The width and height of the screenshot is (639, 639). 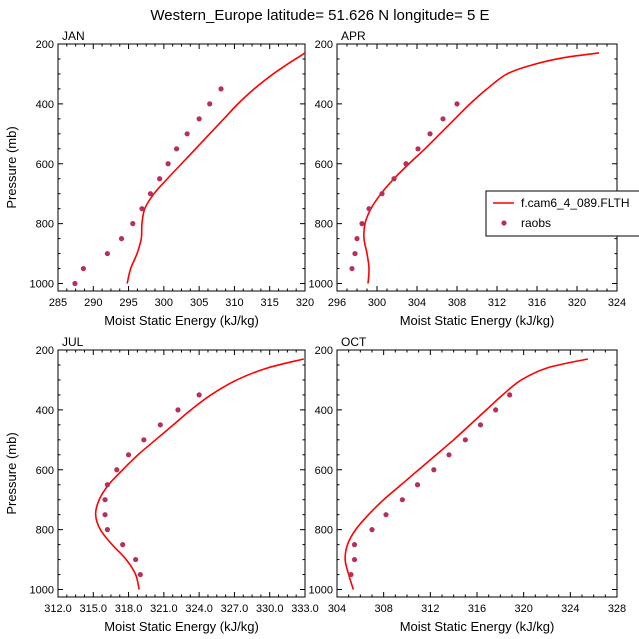 What do you see at coordinates (562, 213) in the screenshot?
I see `legend: f.cam6_4_089.FLTH raobs` at bounding box center [562, 213].